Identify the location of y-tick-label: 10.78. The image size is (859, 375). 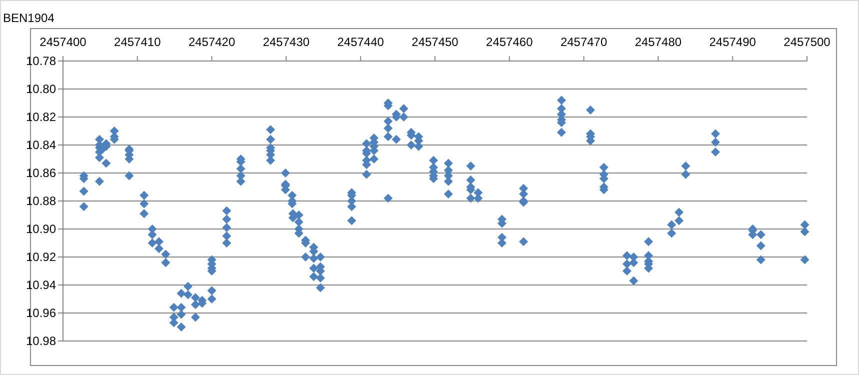
(41, 61).